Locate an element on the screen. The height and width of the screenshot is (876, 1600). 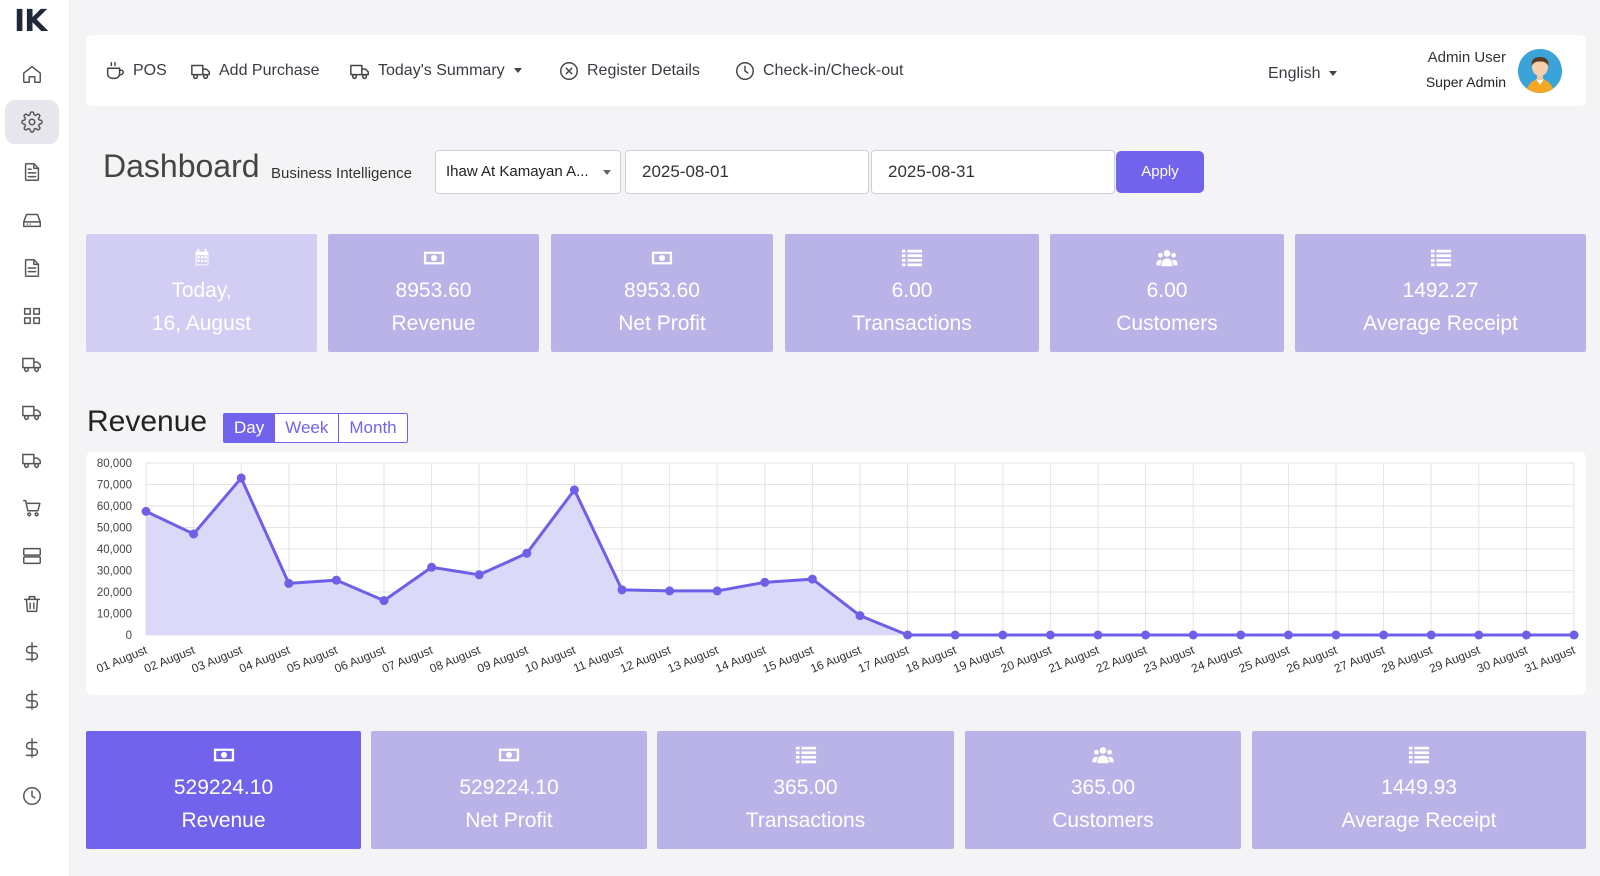
x-tick-label: 15 August is located at coordinates (788, 659).